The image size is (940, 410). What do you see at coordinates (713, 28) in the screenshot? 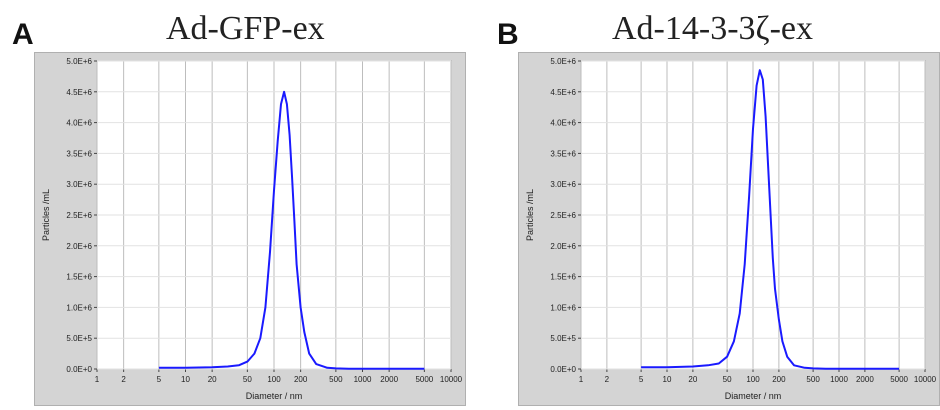
I see `panel-b-title: Ad-14-3-3ζ-ex` at bounding box center [713, 28].